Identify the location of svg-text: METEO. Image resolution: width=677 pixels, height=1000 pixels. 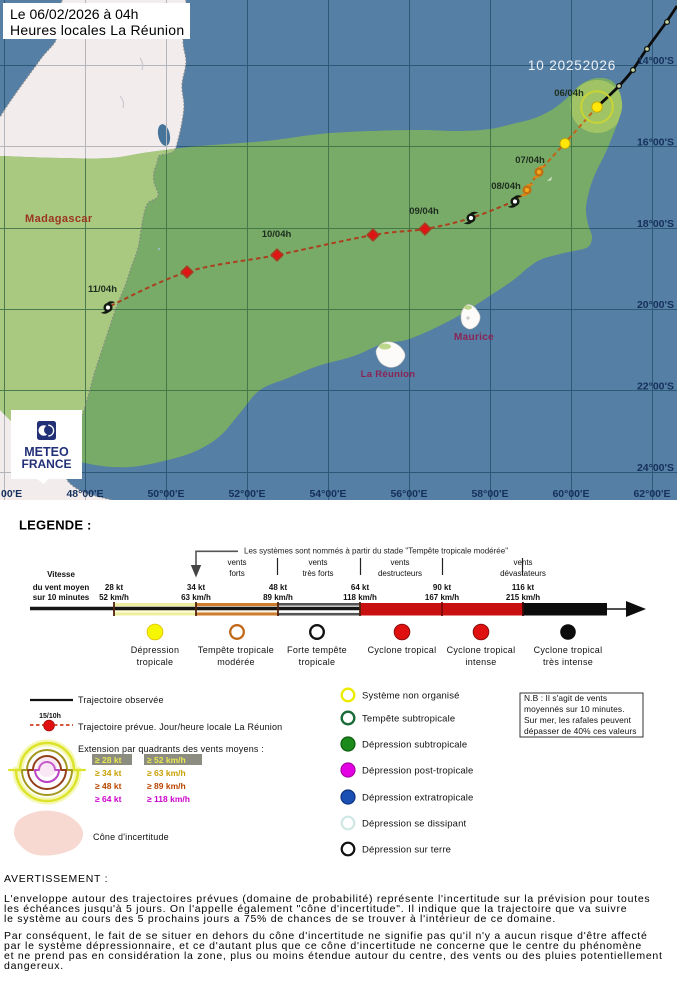
(46, 452).